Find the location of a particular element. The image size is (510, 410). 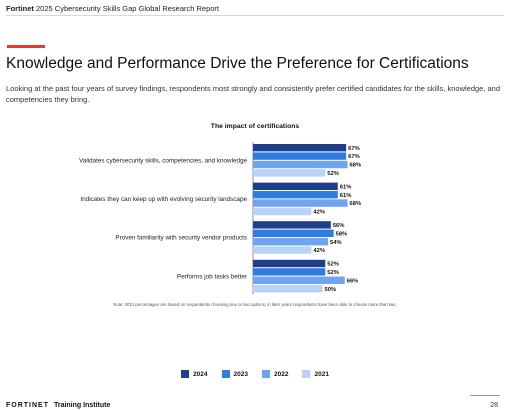

legend-label: 2022 is located at coordinates (281, 374).